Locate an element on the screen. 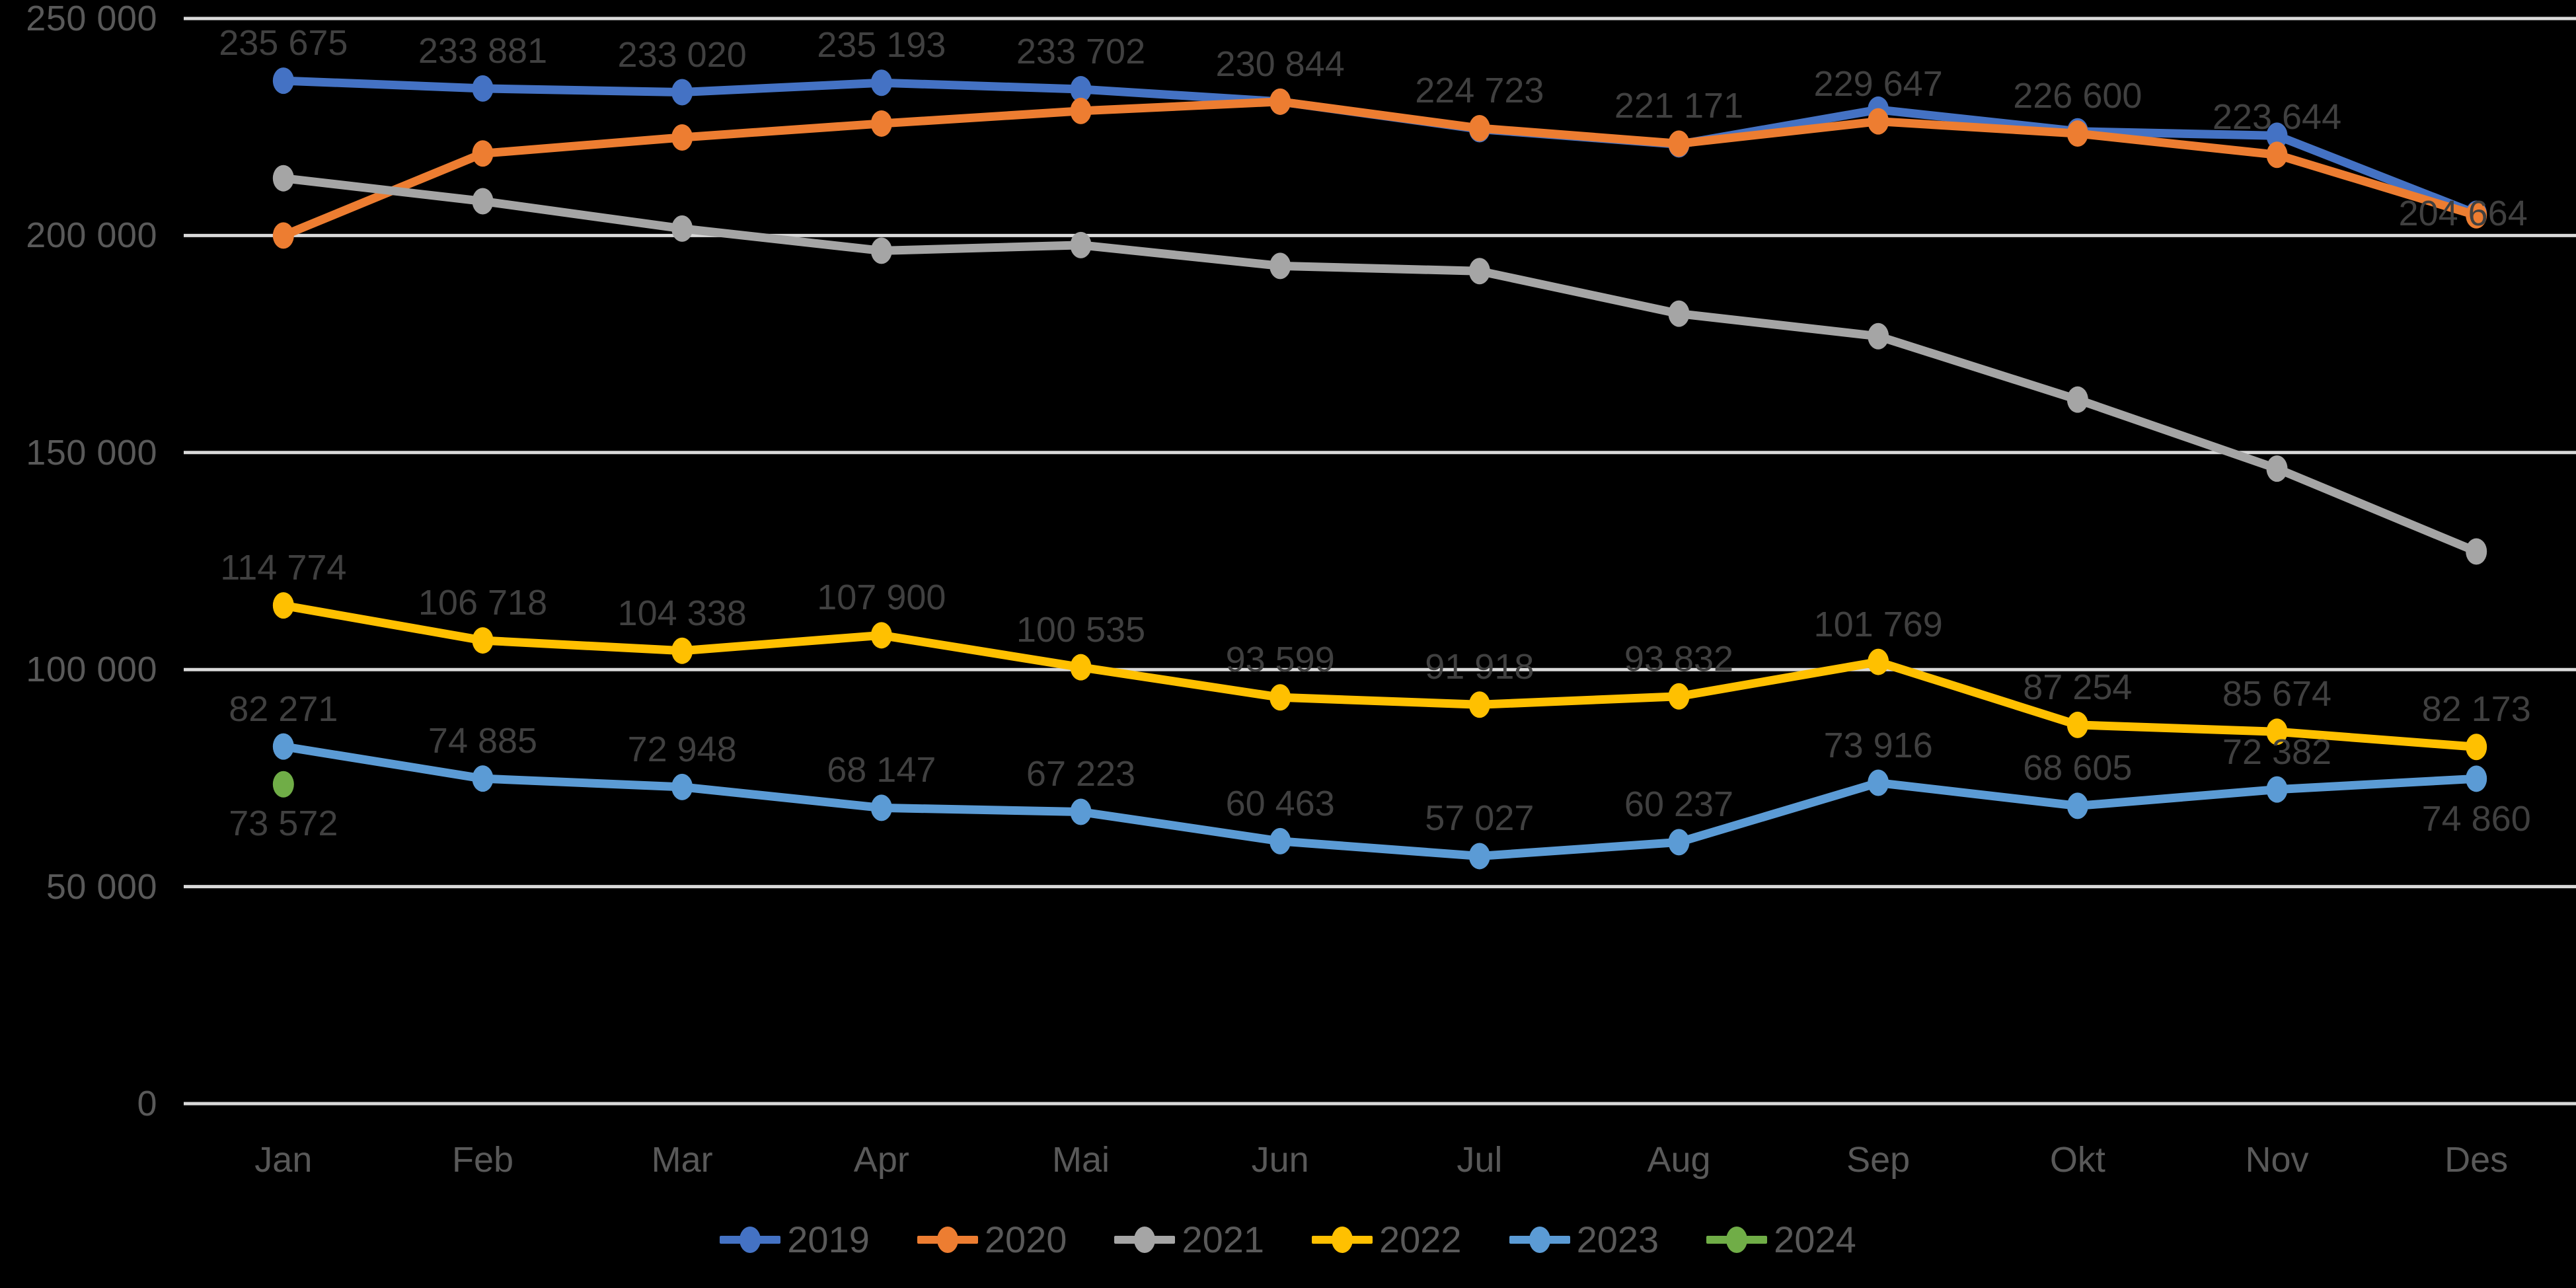 This screenshot has height=1288, width=2576. x-axis-tick-label-des: Des is located at coordinates (2476, 1160).